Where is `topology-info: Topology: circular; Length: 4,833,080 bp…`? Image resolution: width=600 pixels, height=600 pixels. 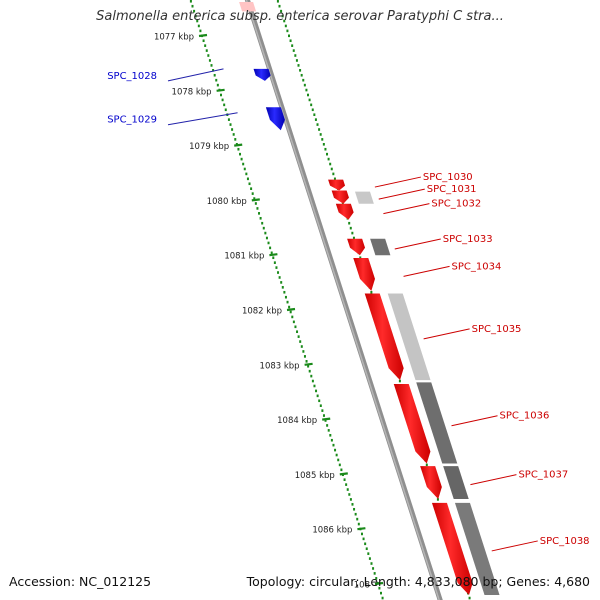 topology-info: Topology: circular; Length: 4,833,080 bp… is located at coordinates (418, 581).